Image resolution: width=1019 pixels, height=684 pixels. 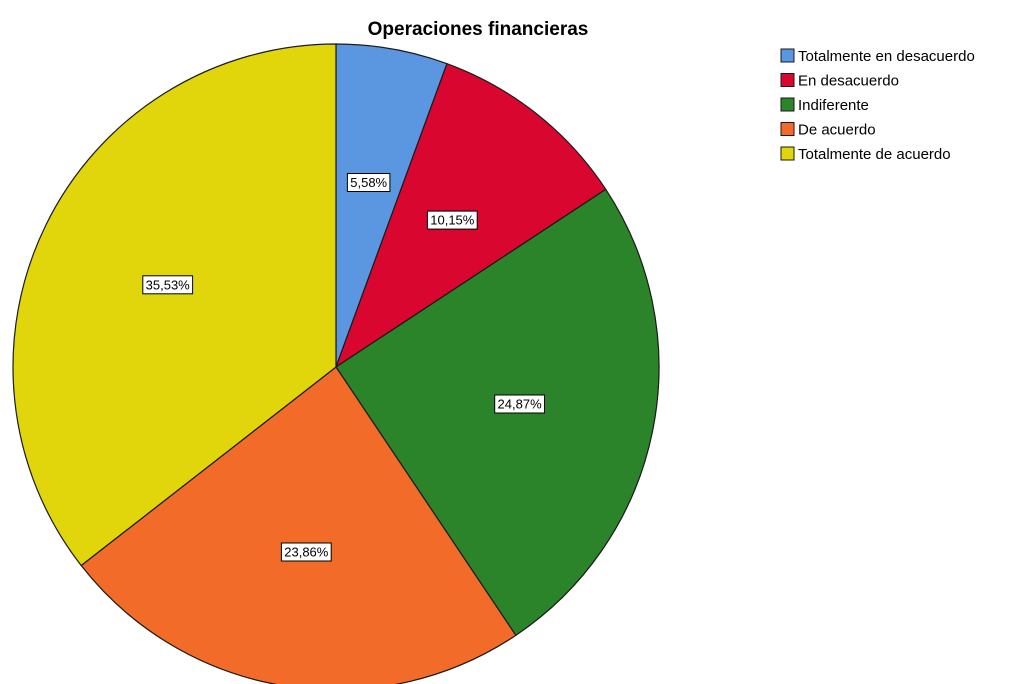 I want to click on slice-label-de-acuerdo: 23,86%, so click(x=306, y=552).